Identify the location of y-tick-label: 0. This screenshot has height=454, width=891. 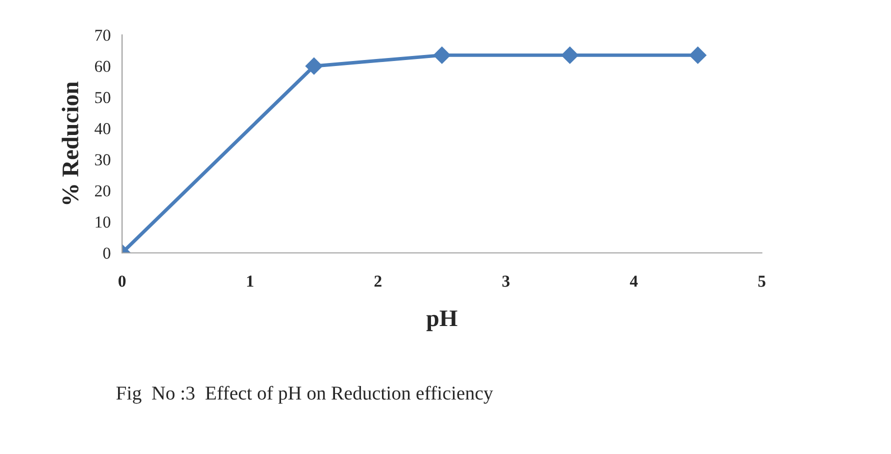
(106, 253).